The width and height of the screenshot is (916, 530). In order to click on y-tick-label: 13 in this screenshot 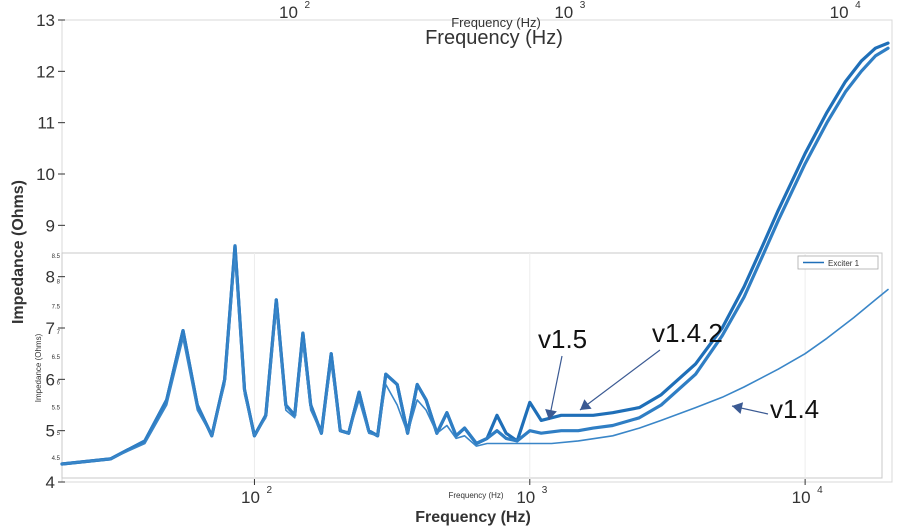, I will do `click(45, 20)`.